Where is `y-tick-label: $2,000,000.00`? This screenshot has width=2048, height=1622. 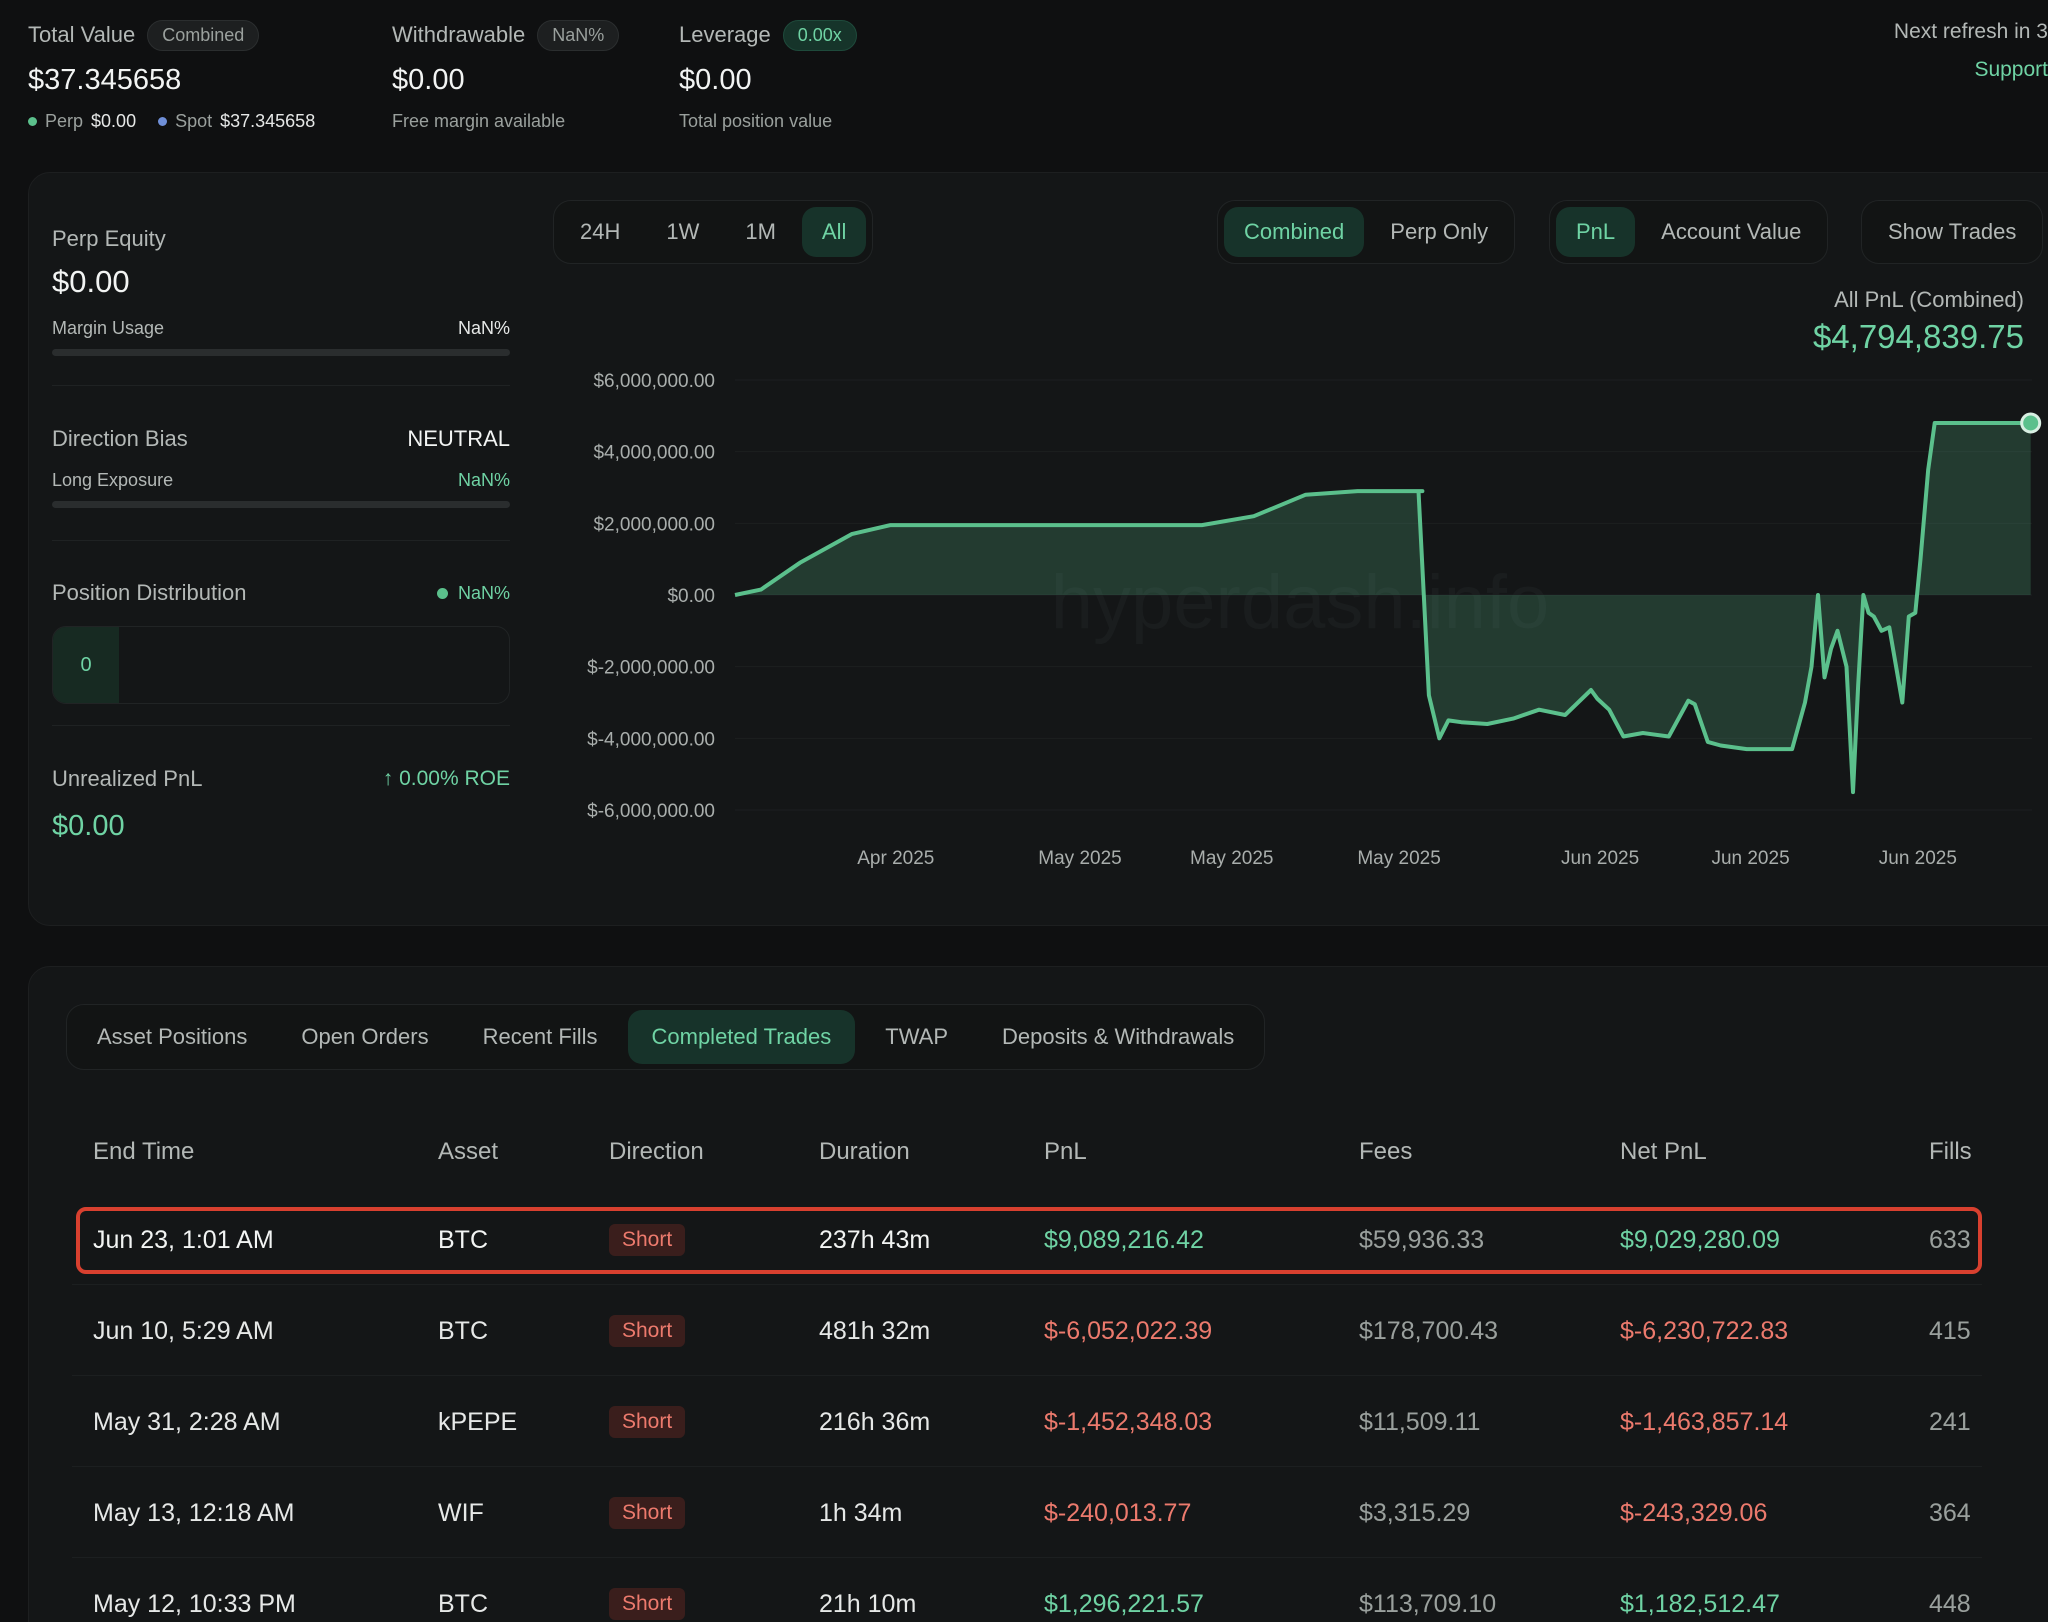
y-tick-label: $2,000,000.00 is located at coordinates (654, 524).